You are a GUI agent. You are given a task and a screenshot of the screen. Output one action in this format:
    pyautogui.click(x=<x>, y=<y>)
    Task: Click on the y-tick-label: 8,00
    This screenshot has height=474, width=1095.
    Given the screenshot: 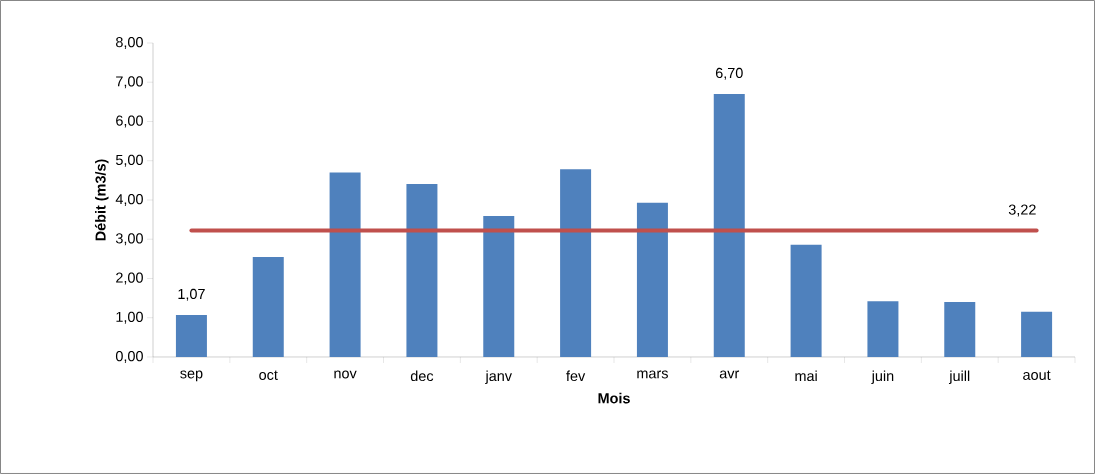 What is the action you would take?
    pyautogui.click(x=129, y=43)
    